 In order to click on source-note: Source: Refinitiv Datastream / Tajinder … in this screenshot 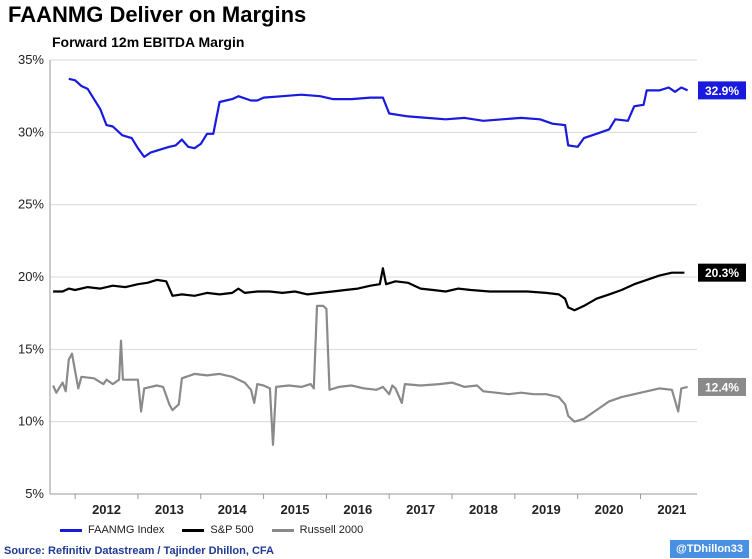, I will do `click(139, 551)`.